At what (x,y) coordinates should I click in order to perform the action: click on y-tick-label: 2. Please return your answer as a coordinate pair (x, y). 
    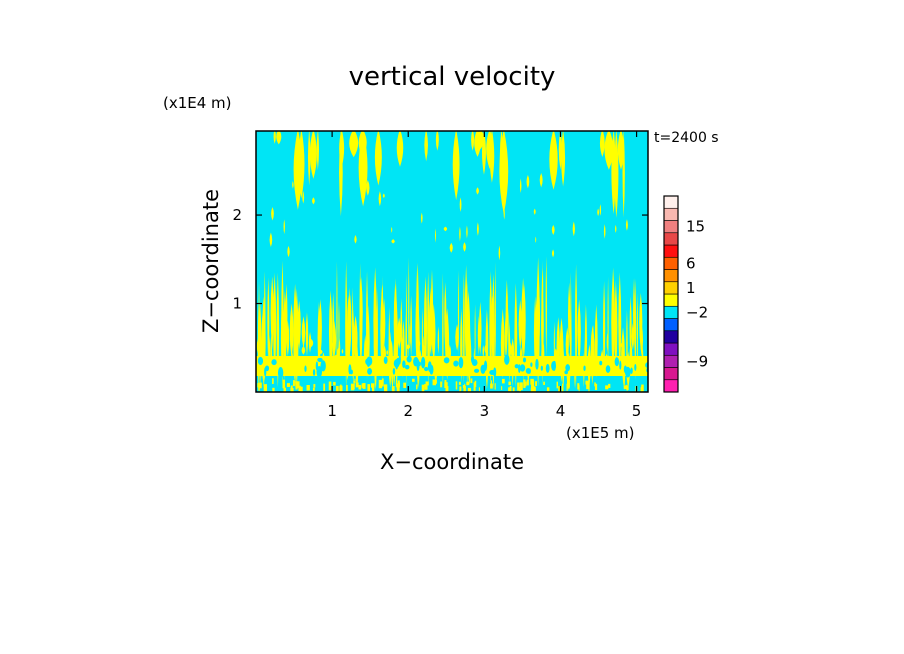
    Looking at the image, I should click on (237, 215).